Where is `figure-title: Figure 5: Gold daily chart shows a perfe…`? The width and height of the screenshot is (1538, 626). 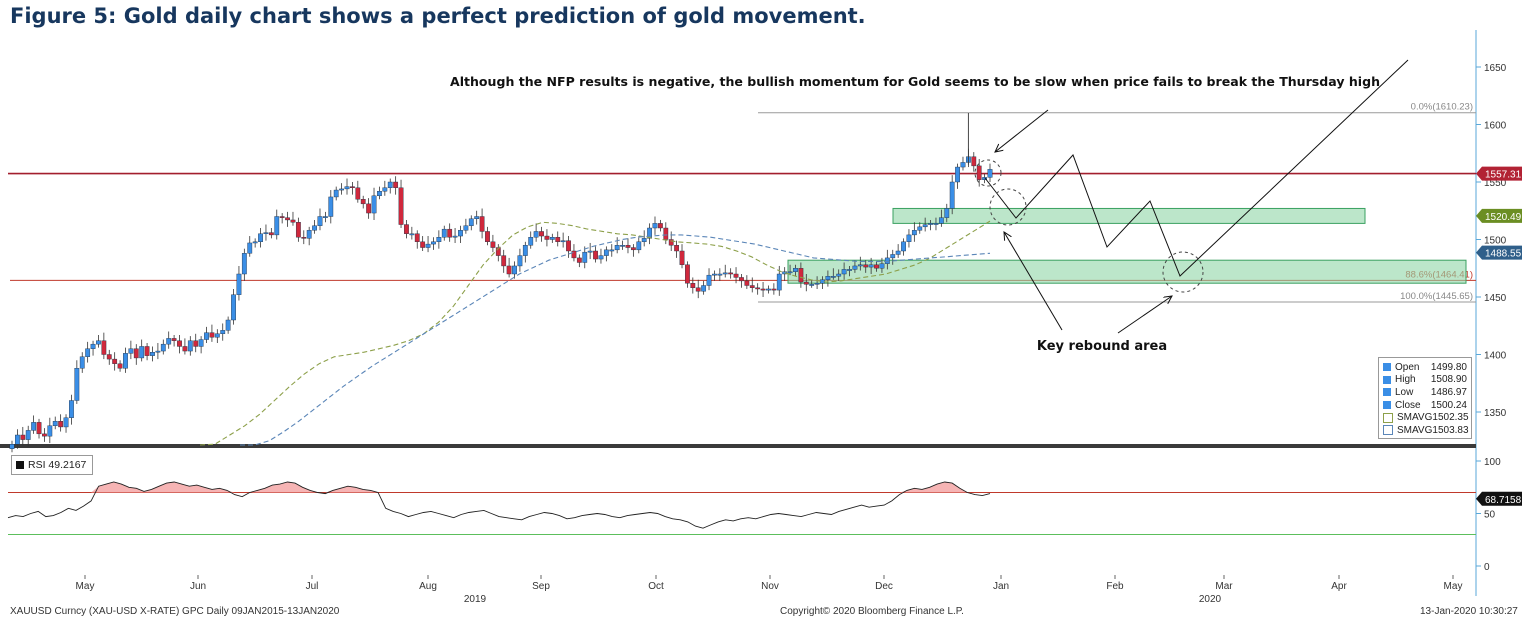 figure-title: Figure 5: Gold daily chart shows a perfe… is located at coordinates (438, 16).